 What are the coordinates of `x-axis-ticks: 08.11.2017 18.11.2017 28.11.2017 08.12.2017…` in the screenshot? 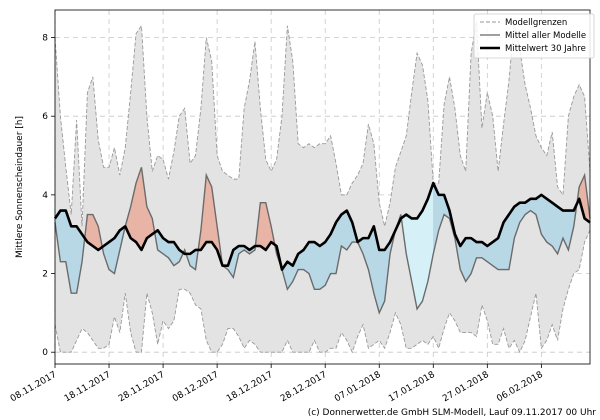 It's located at (277, 384).